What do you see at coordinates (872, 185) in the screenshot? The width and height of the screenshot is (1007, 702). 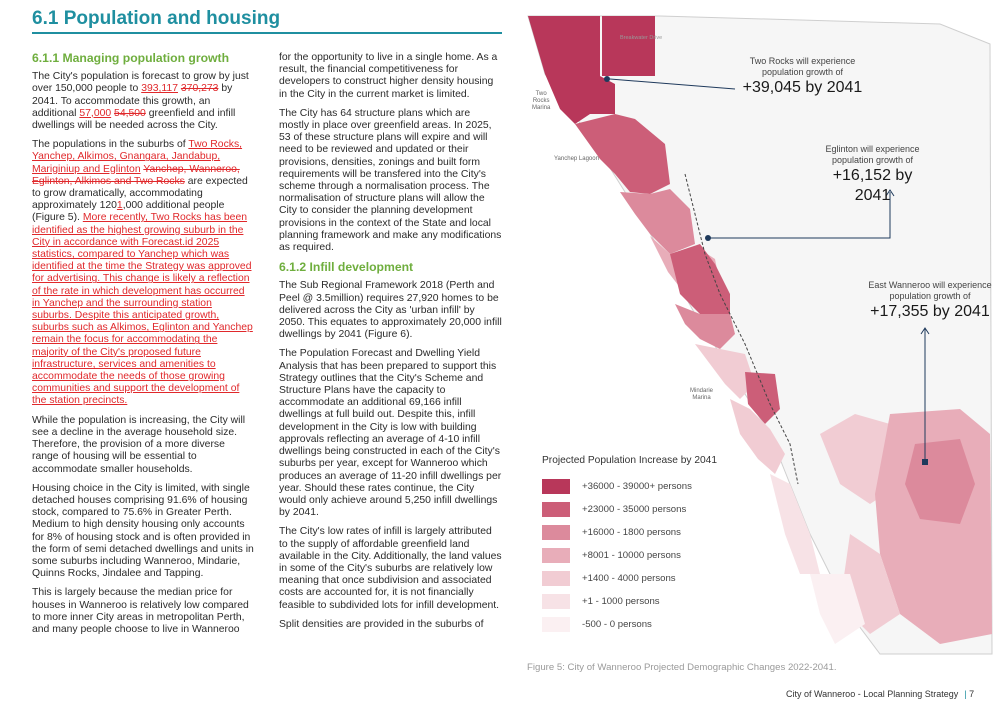 I see `callout-value: +16,152 by 2041` at bounding box center [872, 185].